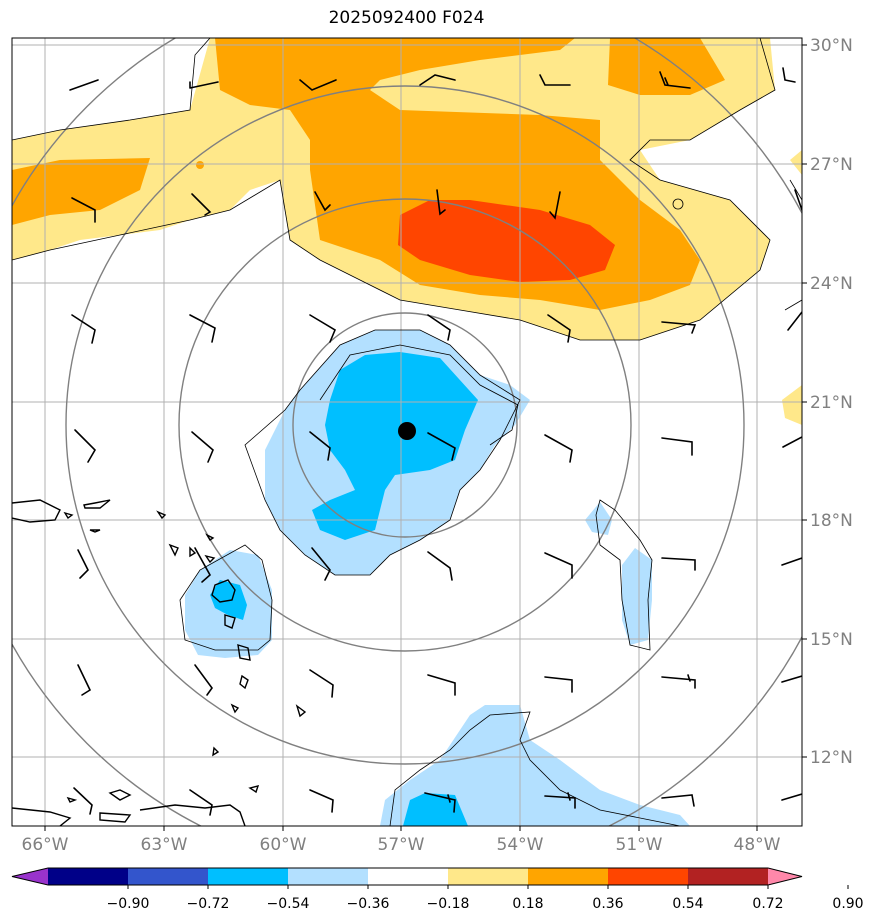 This screenshot has height=924, width=873. I want to click on lon-label: 57°W, so click(401, 845).